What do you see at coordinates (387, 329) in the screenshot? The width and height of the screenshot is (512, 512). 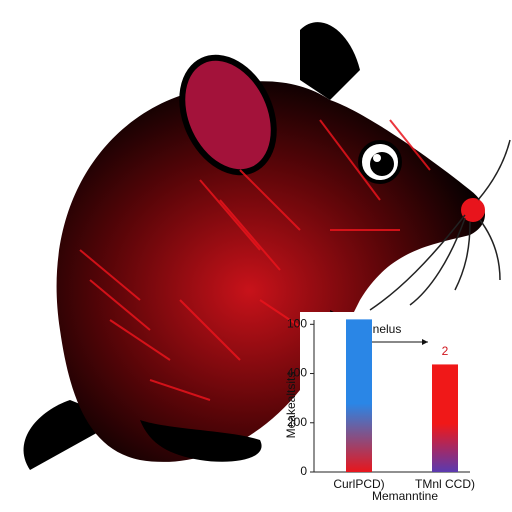 I see `annotation: nelus` at bounding box center [387, 329].